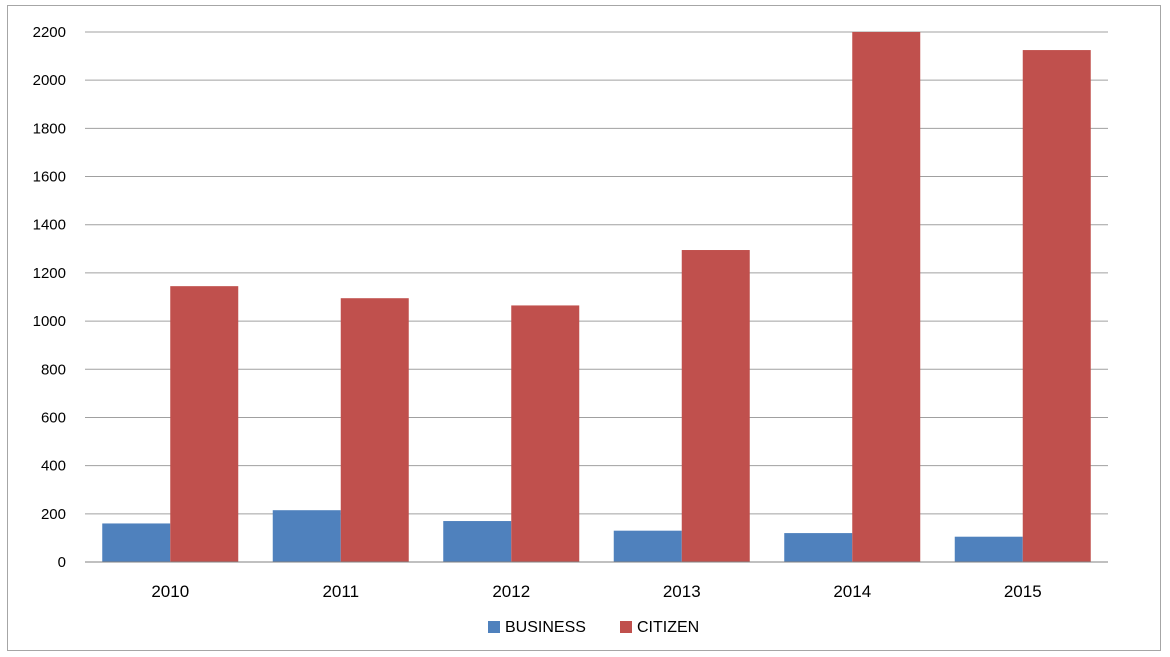  What do you see at coordinates (494, 627) in the screenshot?
I see `legend-swatch-business` at bounding box center [494, 627].